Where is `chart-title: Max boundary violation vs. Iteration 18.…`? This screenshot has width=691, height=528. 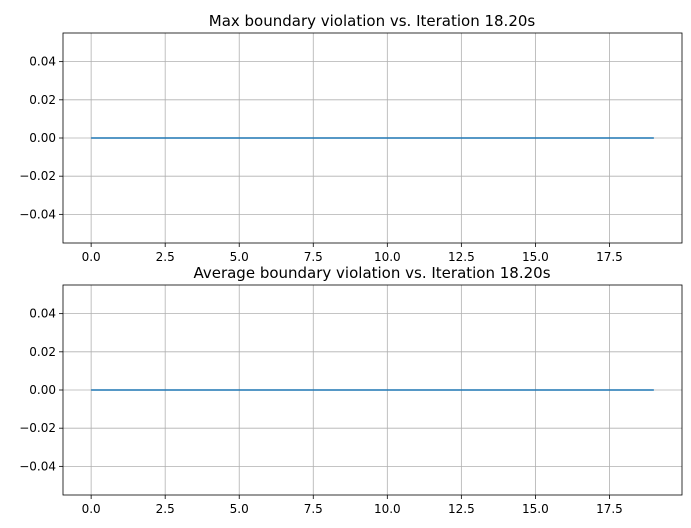 chart-title: Max boundary violation vs. Iteration 18.… is located at coordinates (372, 21).